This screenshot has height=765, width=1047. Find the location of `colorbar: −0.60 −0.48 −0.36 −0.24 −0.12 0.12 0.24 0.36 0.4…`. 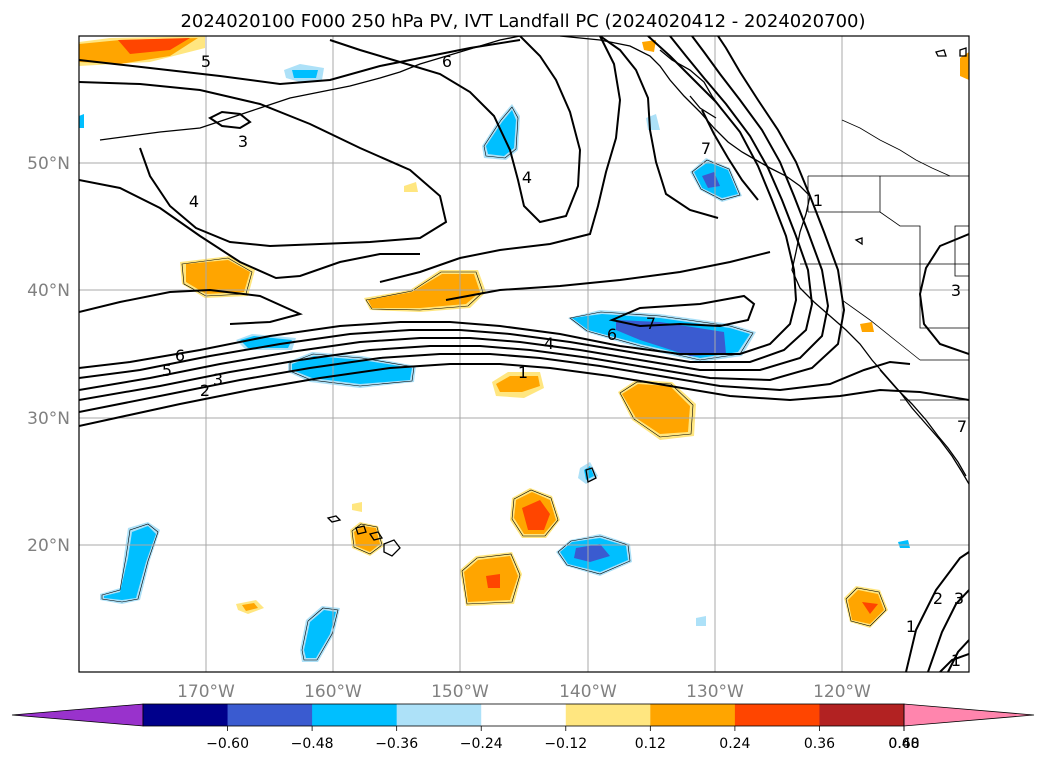

colorbar: −0.60 −0.48 −0.36 −0.24 −0.12 0.12 0.24 0.36 0.4… is located at coordinates (523, 727).